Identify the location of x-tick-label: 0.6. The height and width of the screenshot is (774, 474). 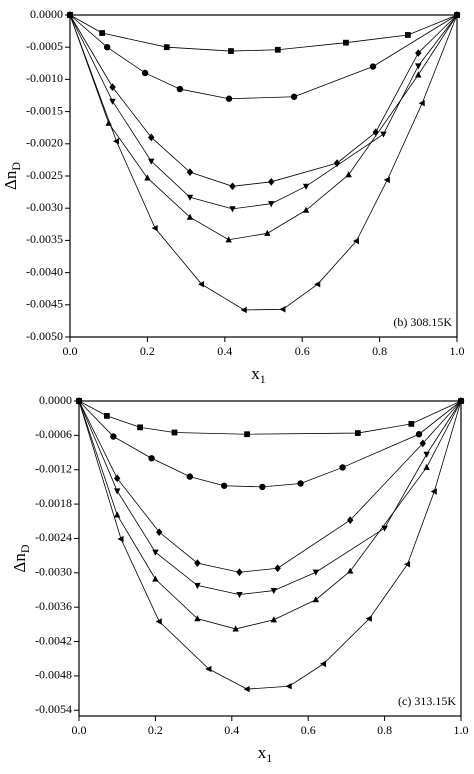
(302, 351).